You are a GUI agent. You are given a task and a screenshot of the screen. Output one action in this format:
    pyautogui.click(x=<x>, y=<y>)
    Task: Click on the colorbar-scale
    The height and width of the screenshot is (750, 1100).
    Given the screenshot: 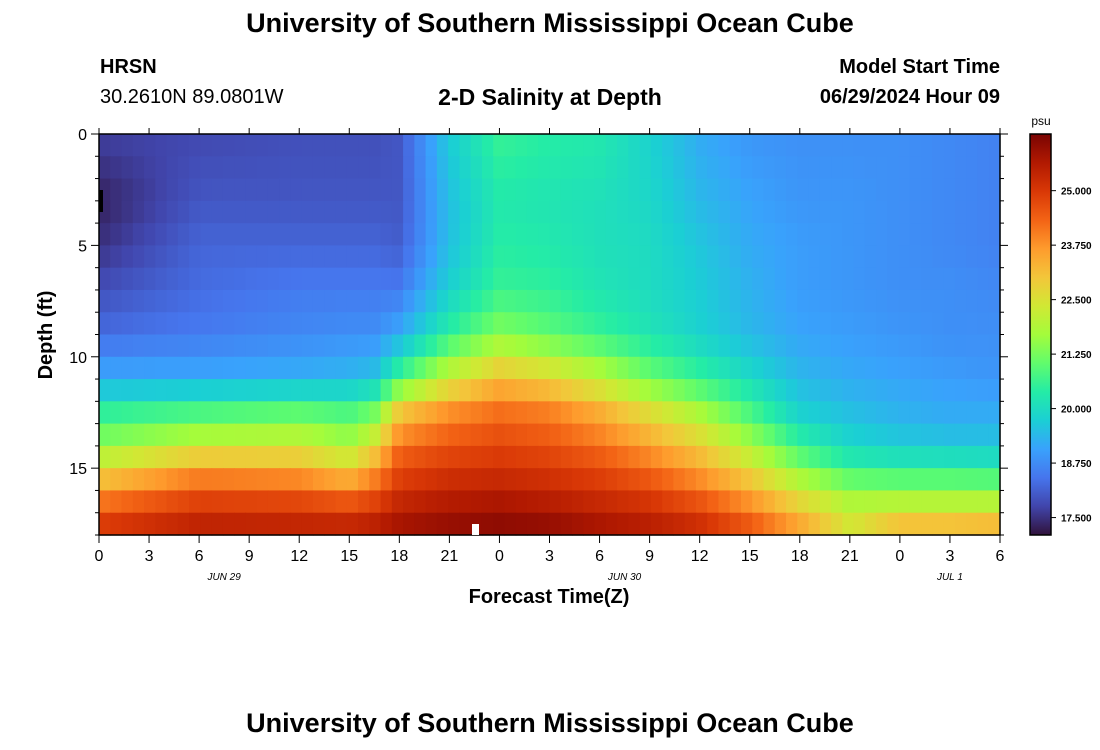 What is the action you would take?
    pyautogui.click(x=1040, y=334)
    